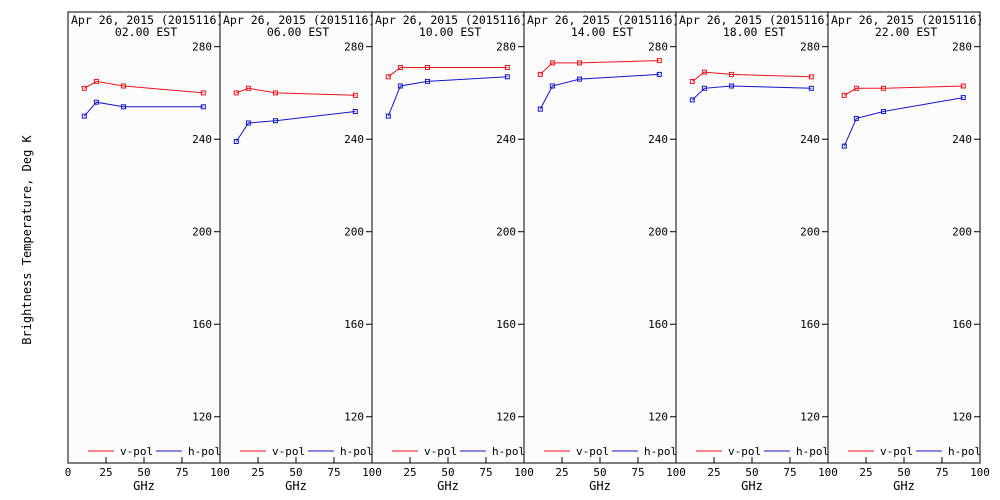  Describe the element at coordinates (298, 32) in the screenshot. I see `panel-subtitle: 06.00 EST` at that location.